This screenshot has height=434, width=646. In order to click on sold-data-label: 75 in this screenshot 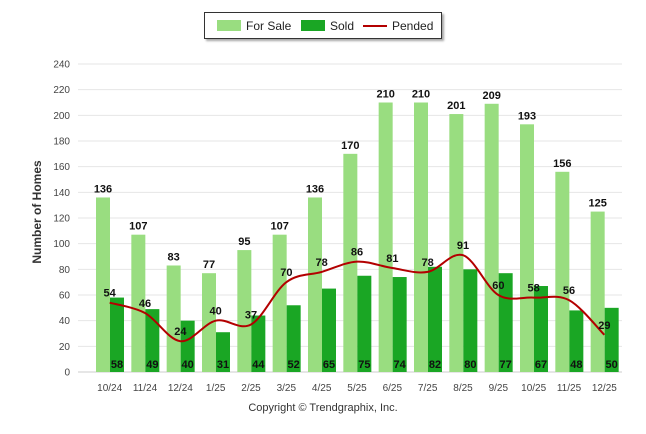, I will do `click(364, 365)`.